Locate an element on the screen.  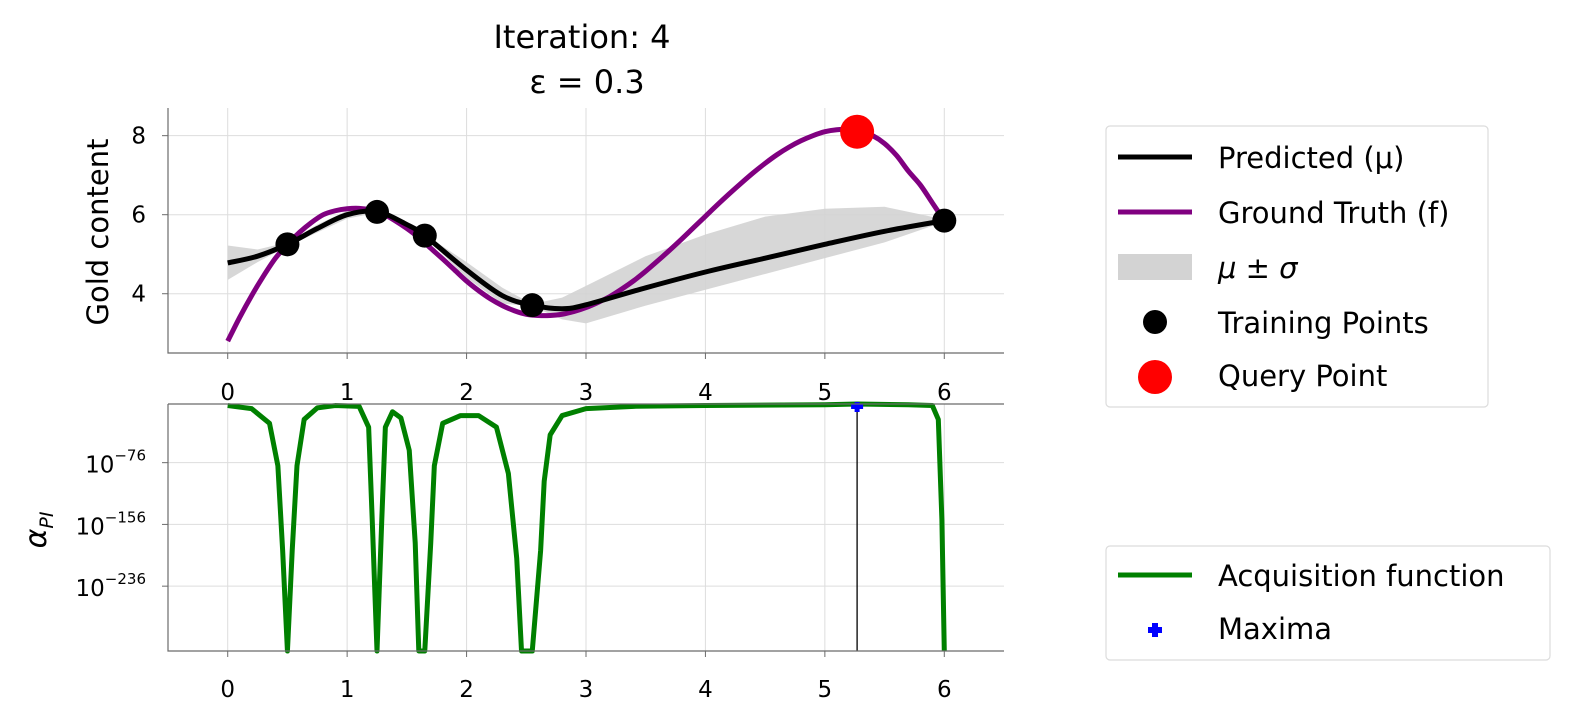
bottom-xtick-label: 5 is located at coordinates (825, 690).